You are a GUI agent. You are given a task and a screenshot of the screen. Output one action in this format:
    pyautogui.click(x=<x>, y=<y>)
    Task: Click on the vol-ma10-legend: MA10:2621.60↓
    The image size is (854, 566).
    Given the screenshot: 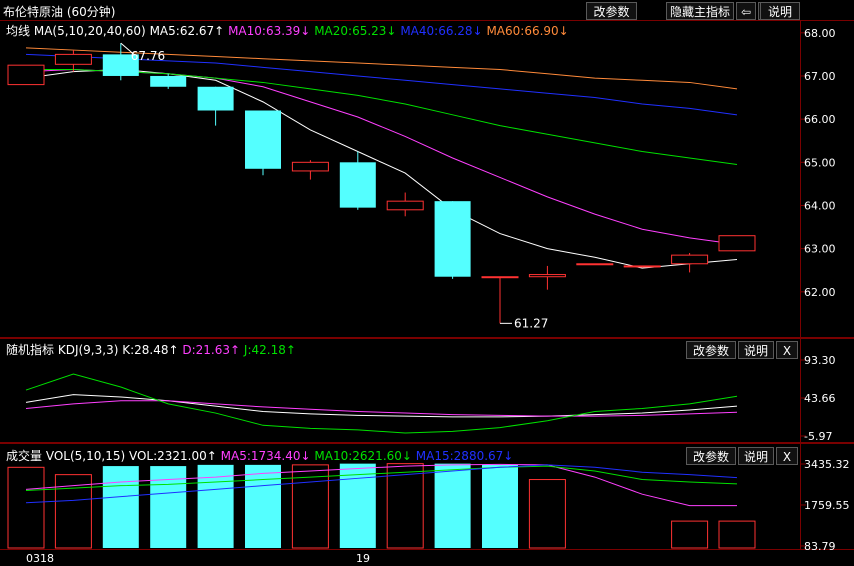 What is the action you would take?
    pyautogui.click(x=363, y=456)
    